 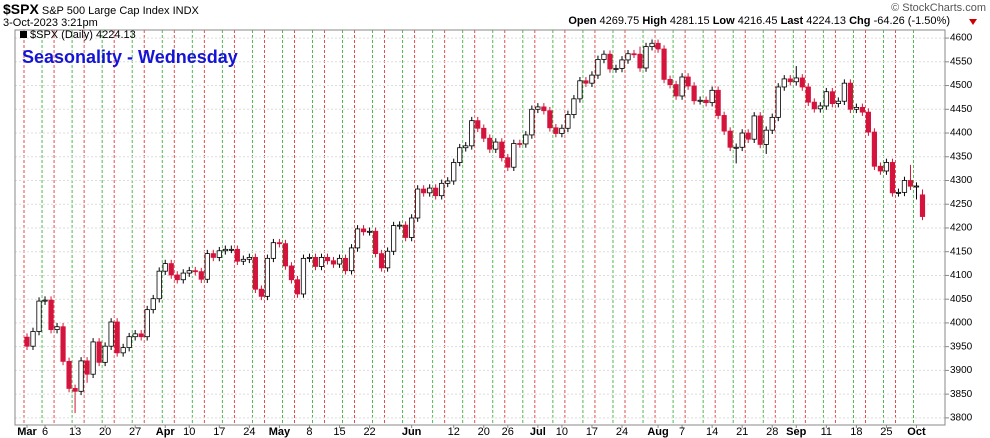 I want to click on quote-label: Last, so click(x=792, y=21).